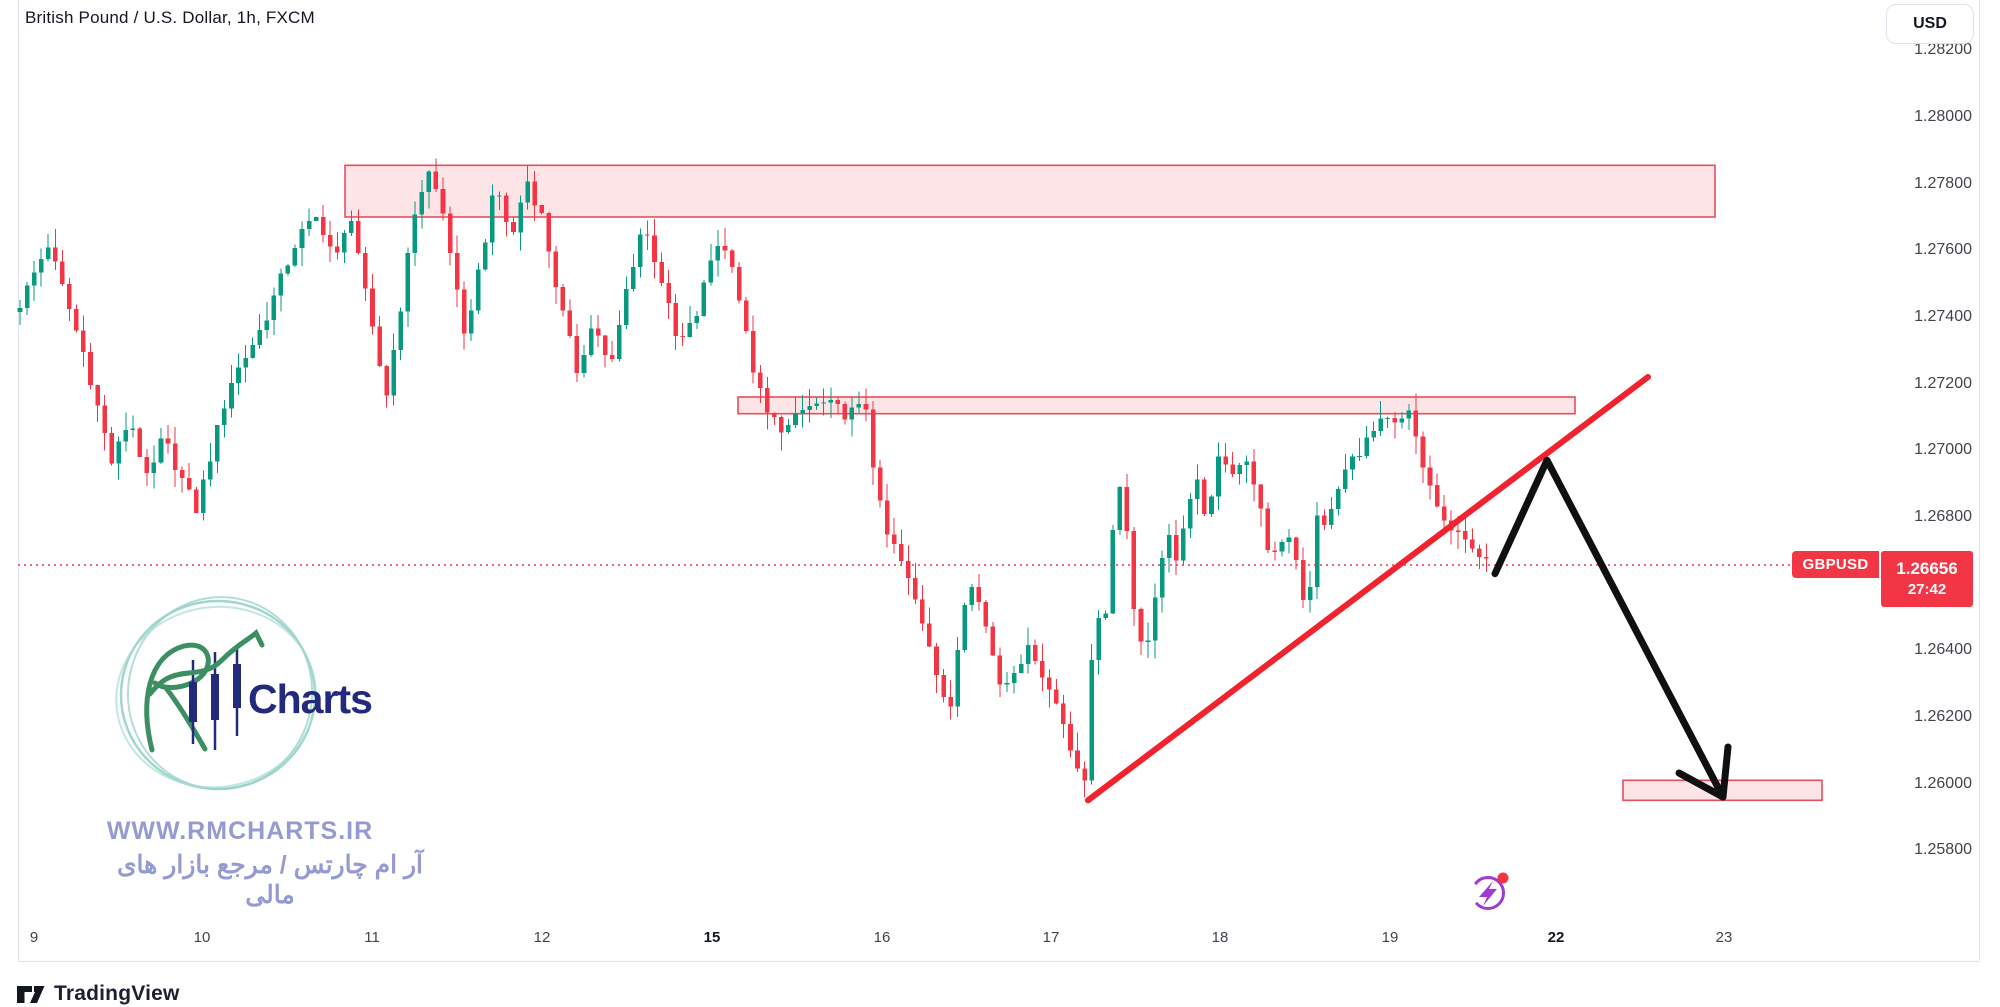 The width and height of the screenshot is (2000, 1007). I want to click on ascending-trendline, so click(1368, 589).